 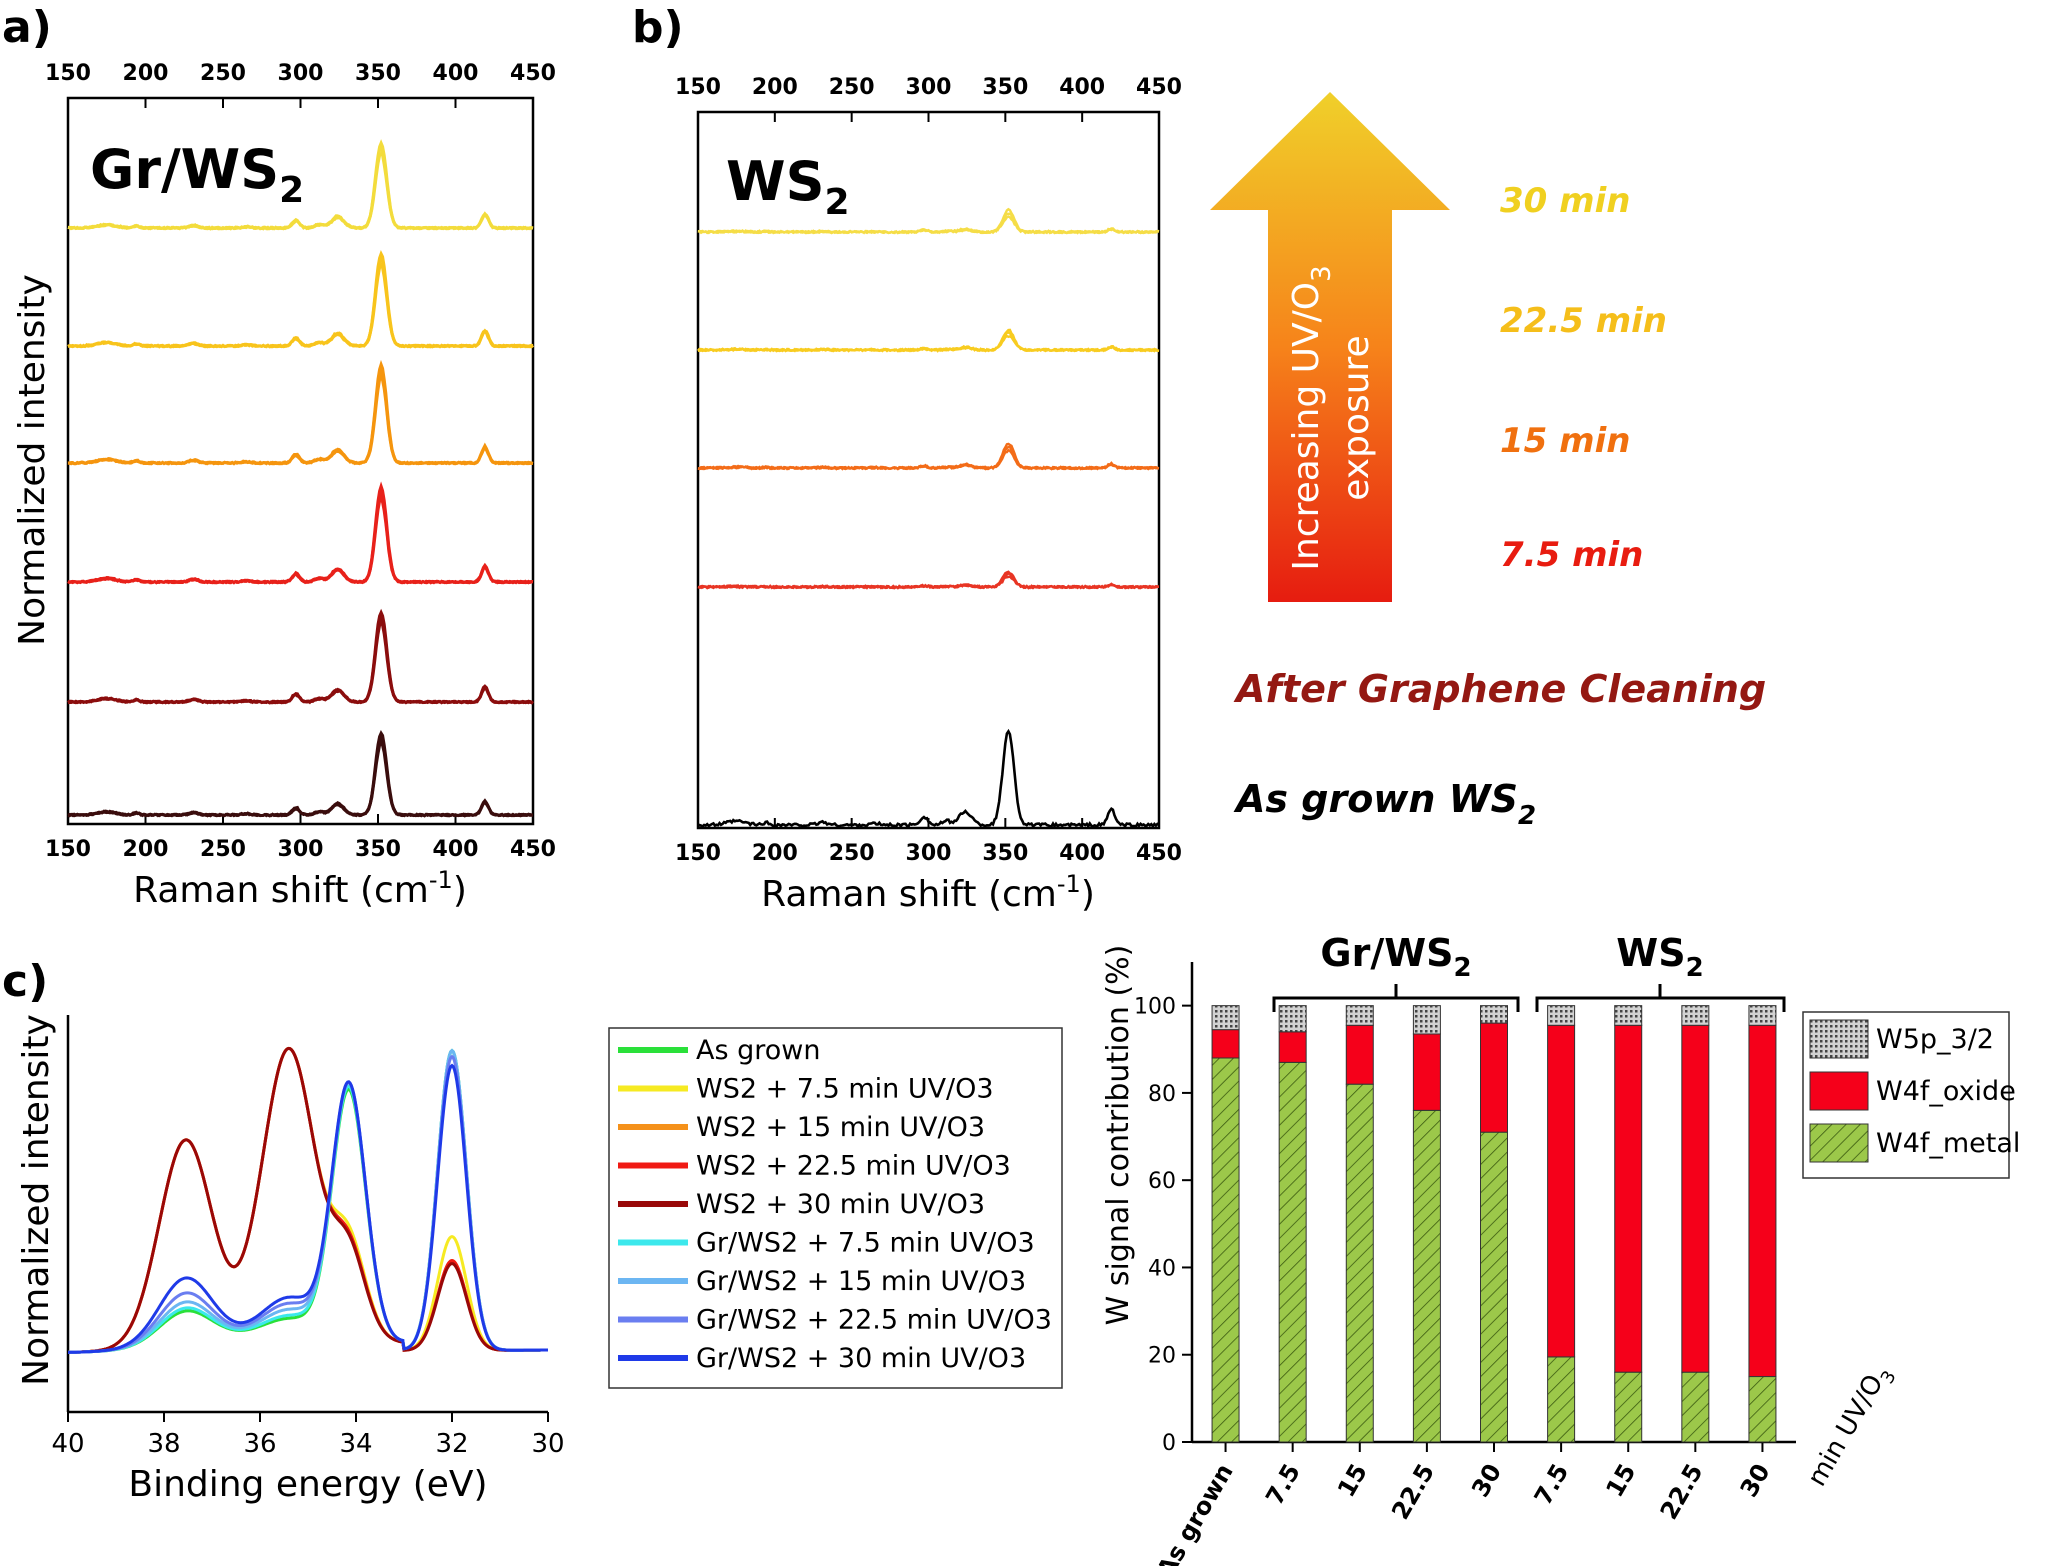 What do you see at coordinates (67, 1444) in the screenshot?
I see `xps-tick-label: 40` at bounding box center [67, 1444].